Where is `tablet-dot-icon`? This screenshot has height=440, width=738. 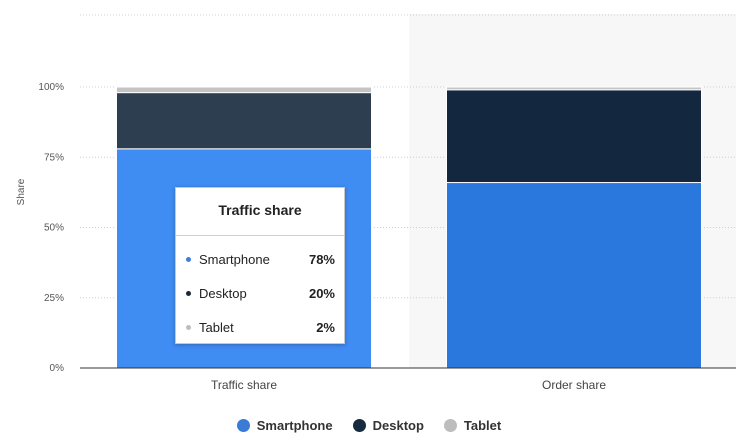
tablet-dot-icon is located at coordinates (188, 327).